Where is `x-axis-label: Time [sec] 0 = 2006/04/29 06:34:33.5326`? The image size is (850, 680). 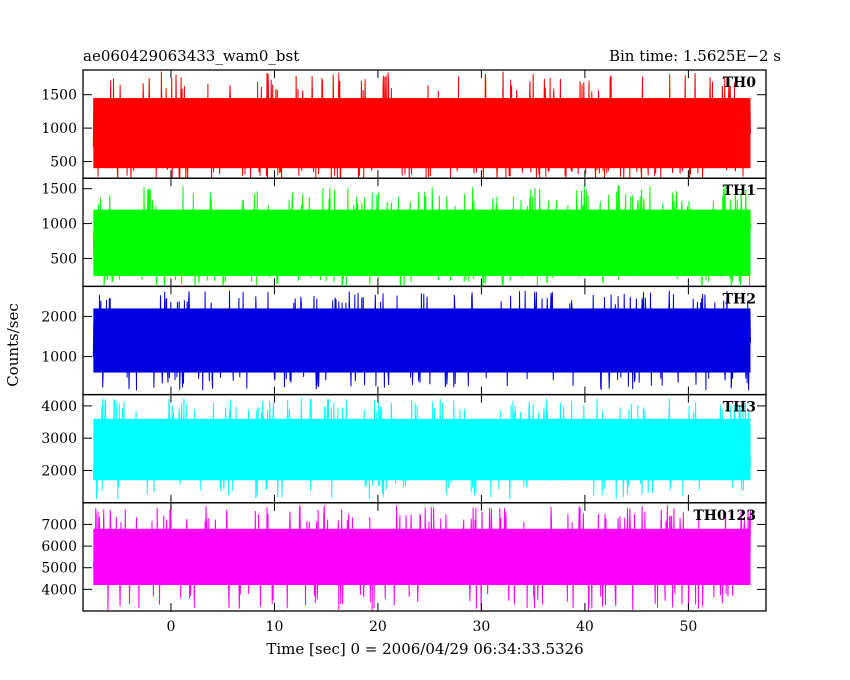
x-axis-label: Time [sec] 0 = 2006/04/29 06:34:33.5326 is located at coordinates (424, 649).